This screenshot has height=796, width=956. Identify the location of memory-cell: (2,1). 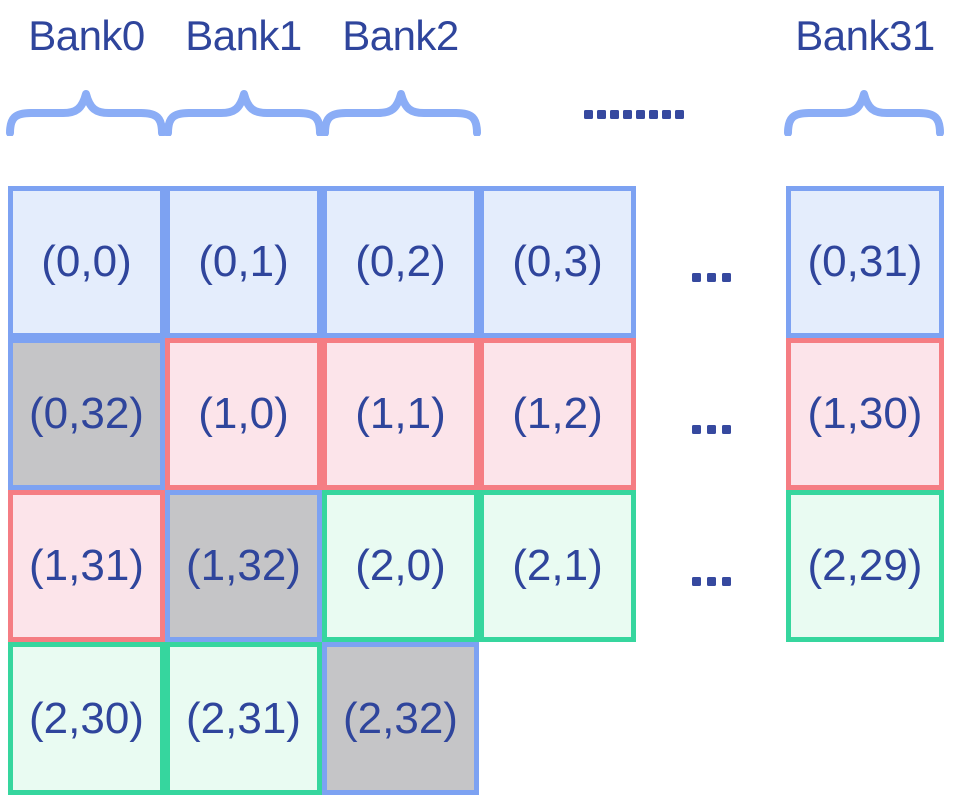
(557, 566).